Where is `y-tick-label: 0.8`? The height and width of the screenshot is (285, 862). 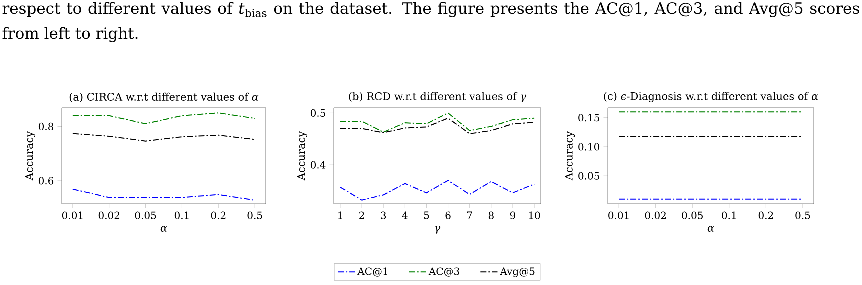 y-tick-label: 0.8 is located at coordinates (46, 126).